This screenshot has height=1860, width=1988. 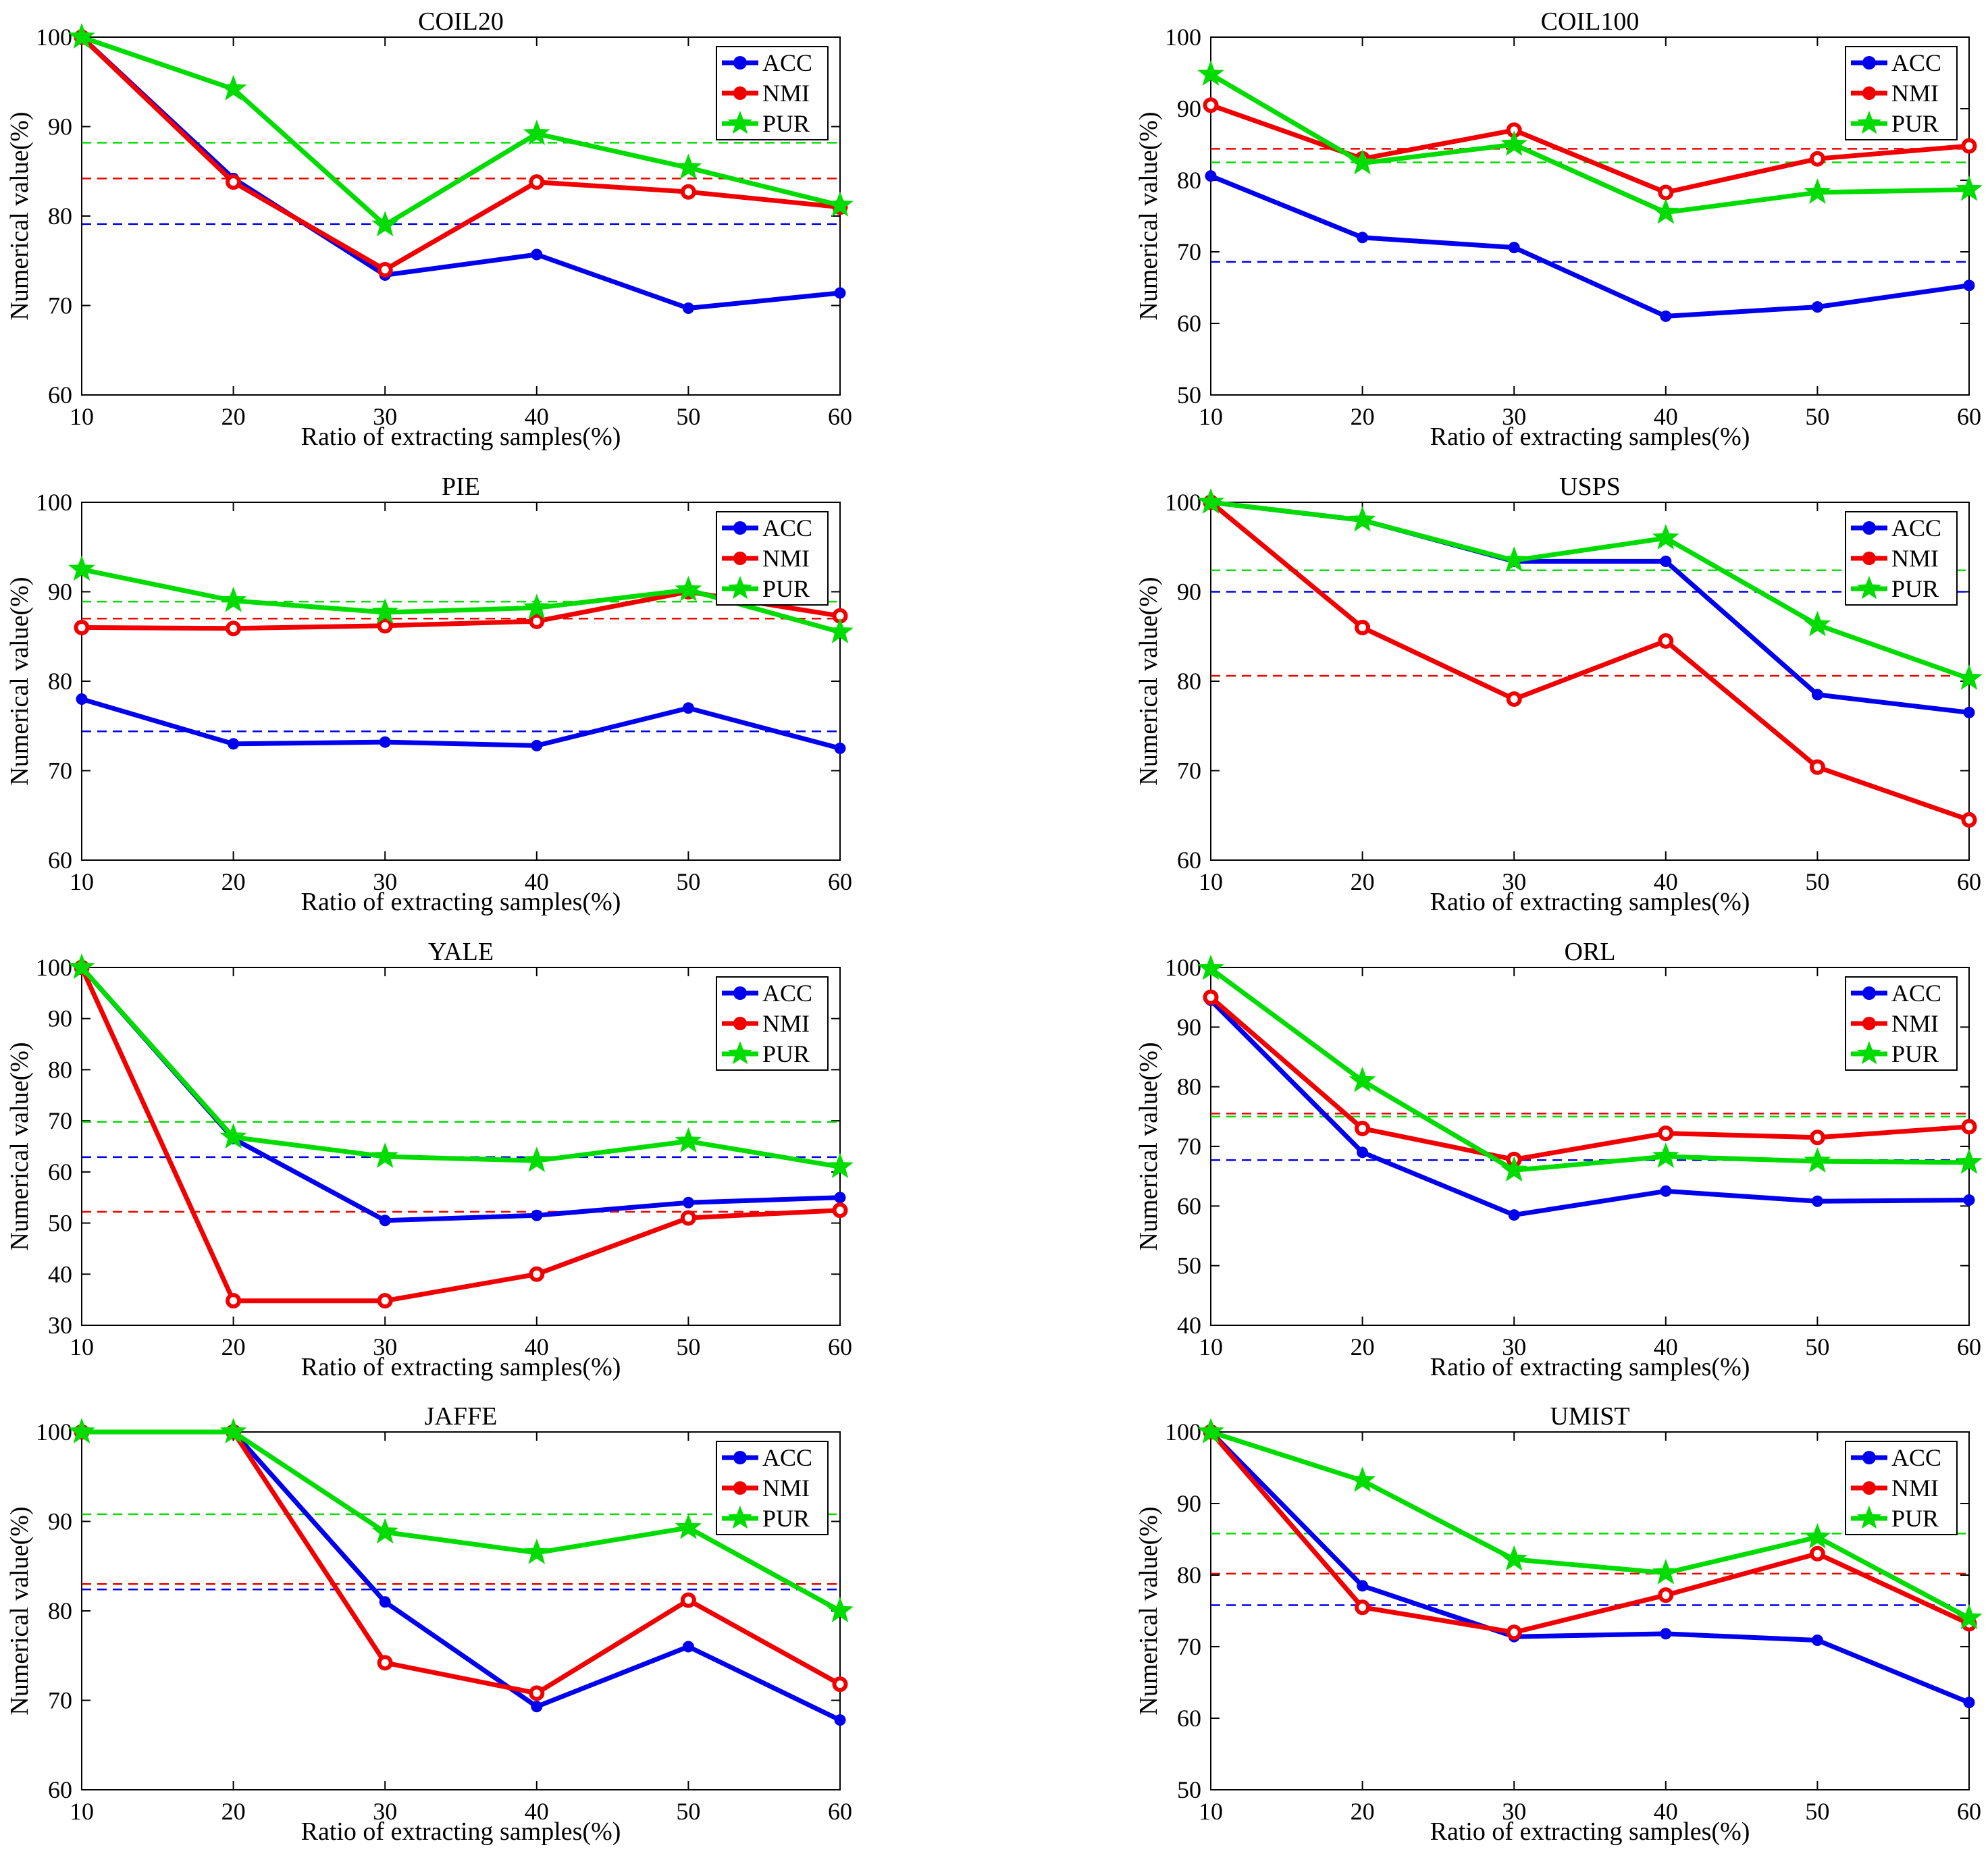 I want to click on y-tick-label: 90, so click(x=60, y=1521).